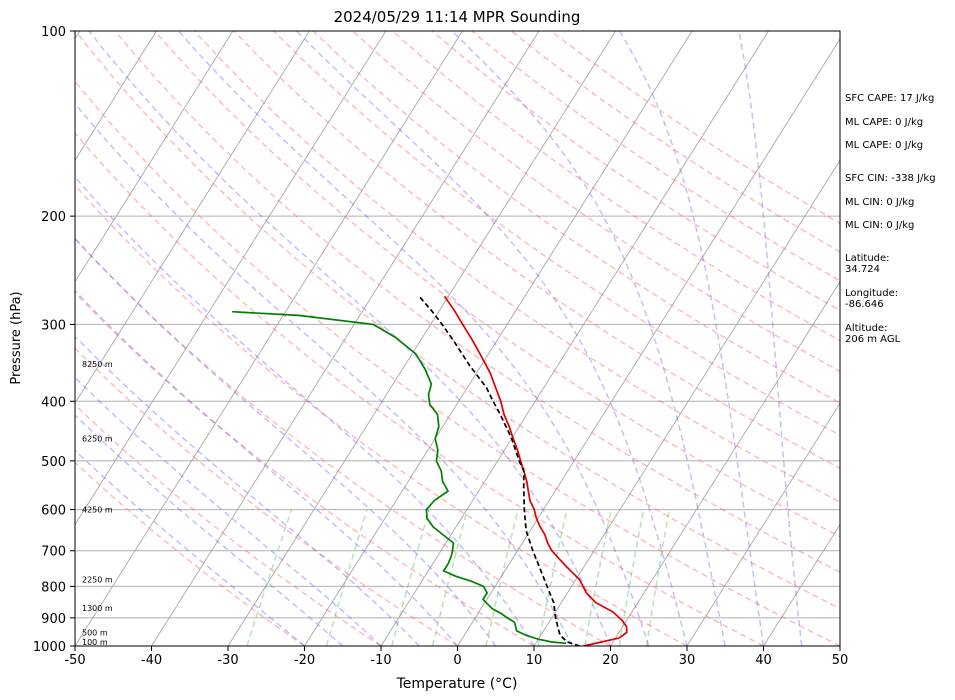 This screenshot has width=955, height=700. Describe the element at coordinates (16, 337) in the screenshot. I see `y-axis-label: Pressure (hPa)` at that location.